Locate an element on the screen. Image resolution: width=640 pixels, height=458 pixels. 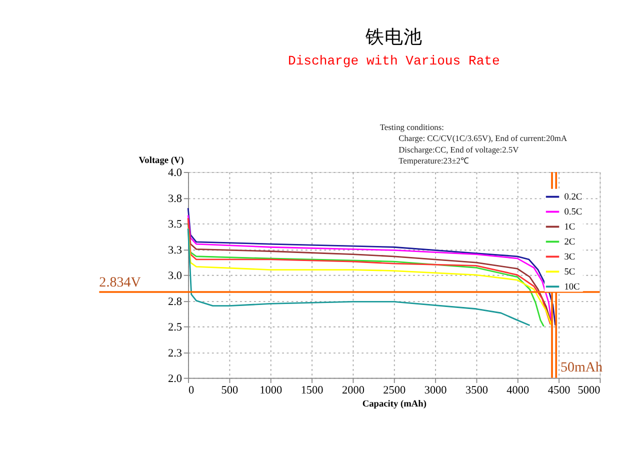
legend-label: 2C is located at coordinates (570, 243).